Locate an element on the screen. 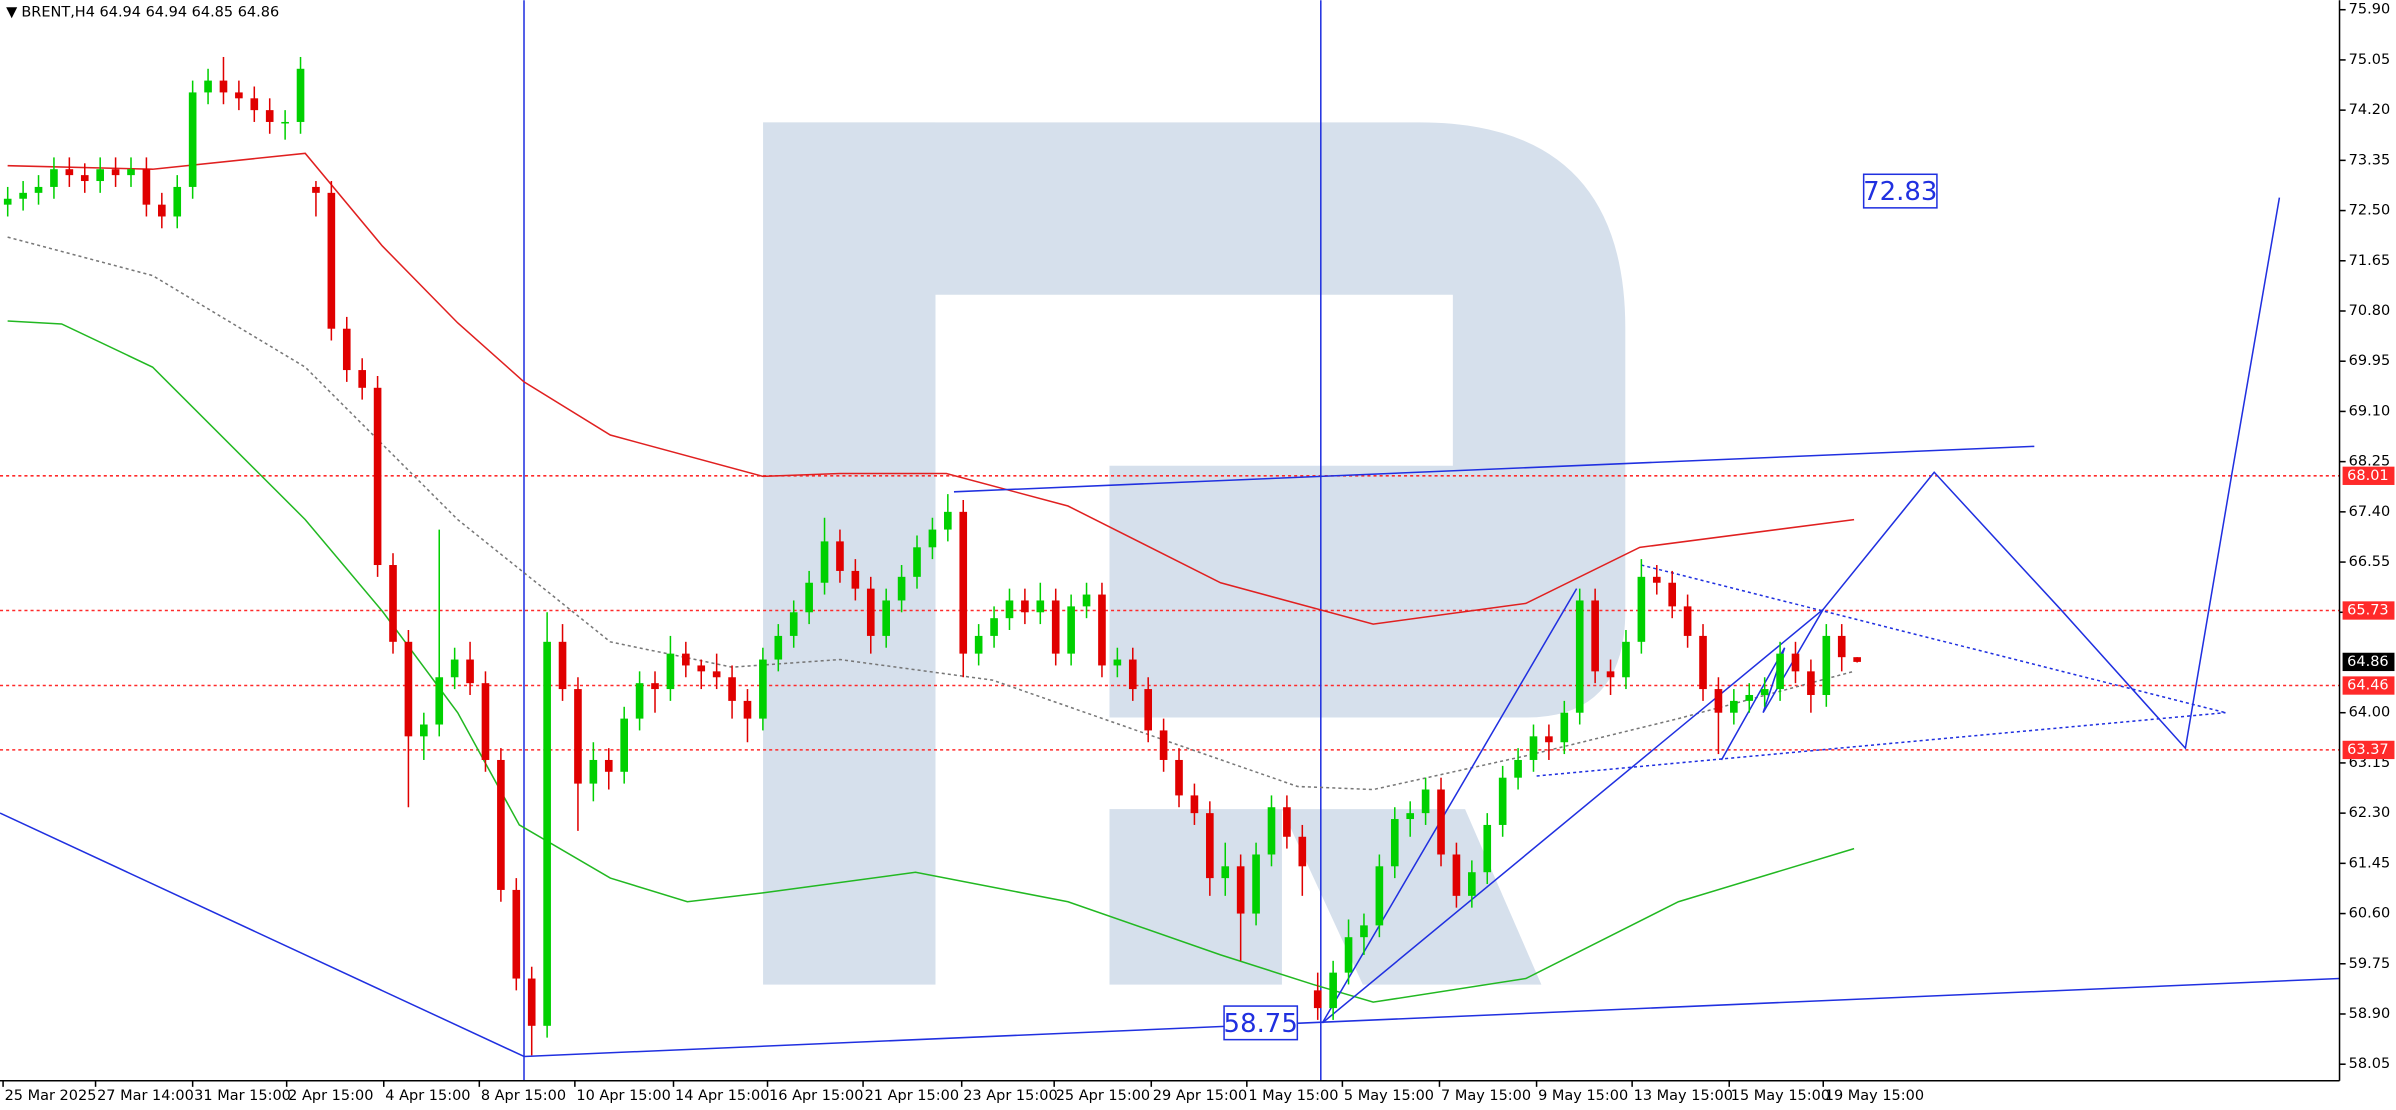 The width and height of the screenshot is (2396, 1110). x-tick-label: 14 Apr 15:00 is located at coordinates (722, 1096).